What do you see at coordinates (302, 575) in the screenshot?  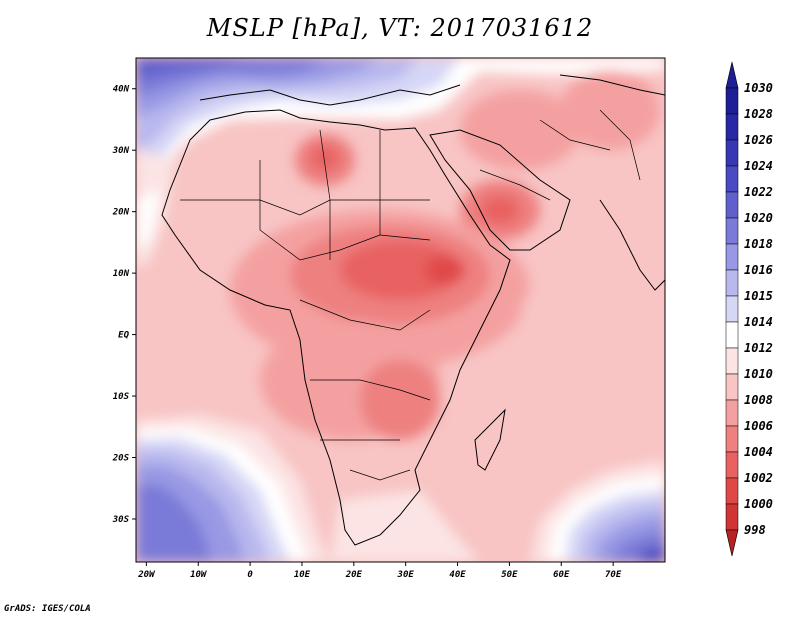 I see `lon-tick-label: 10E` at bounding box center [302, 575].